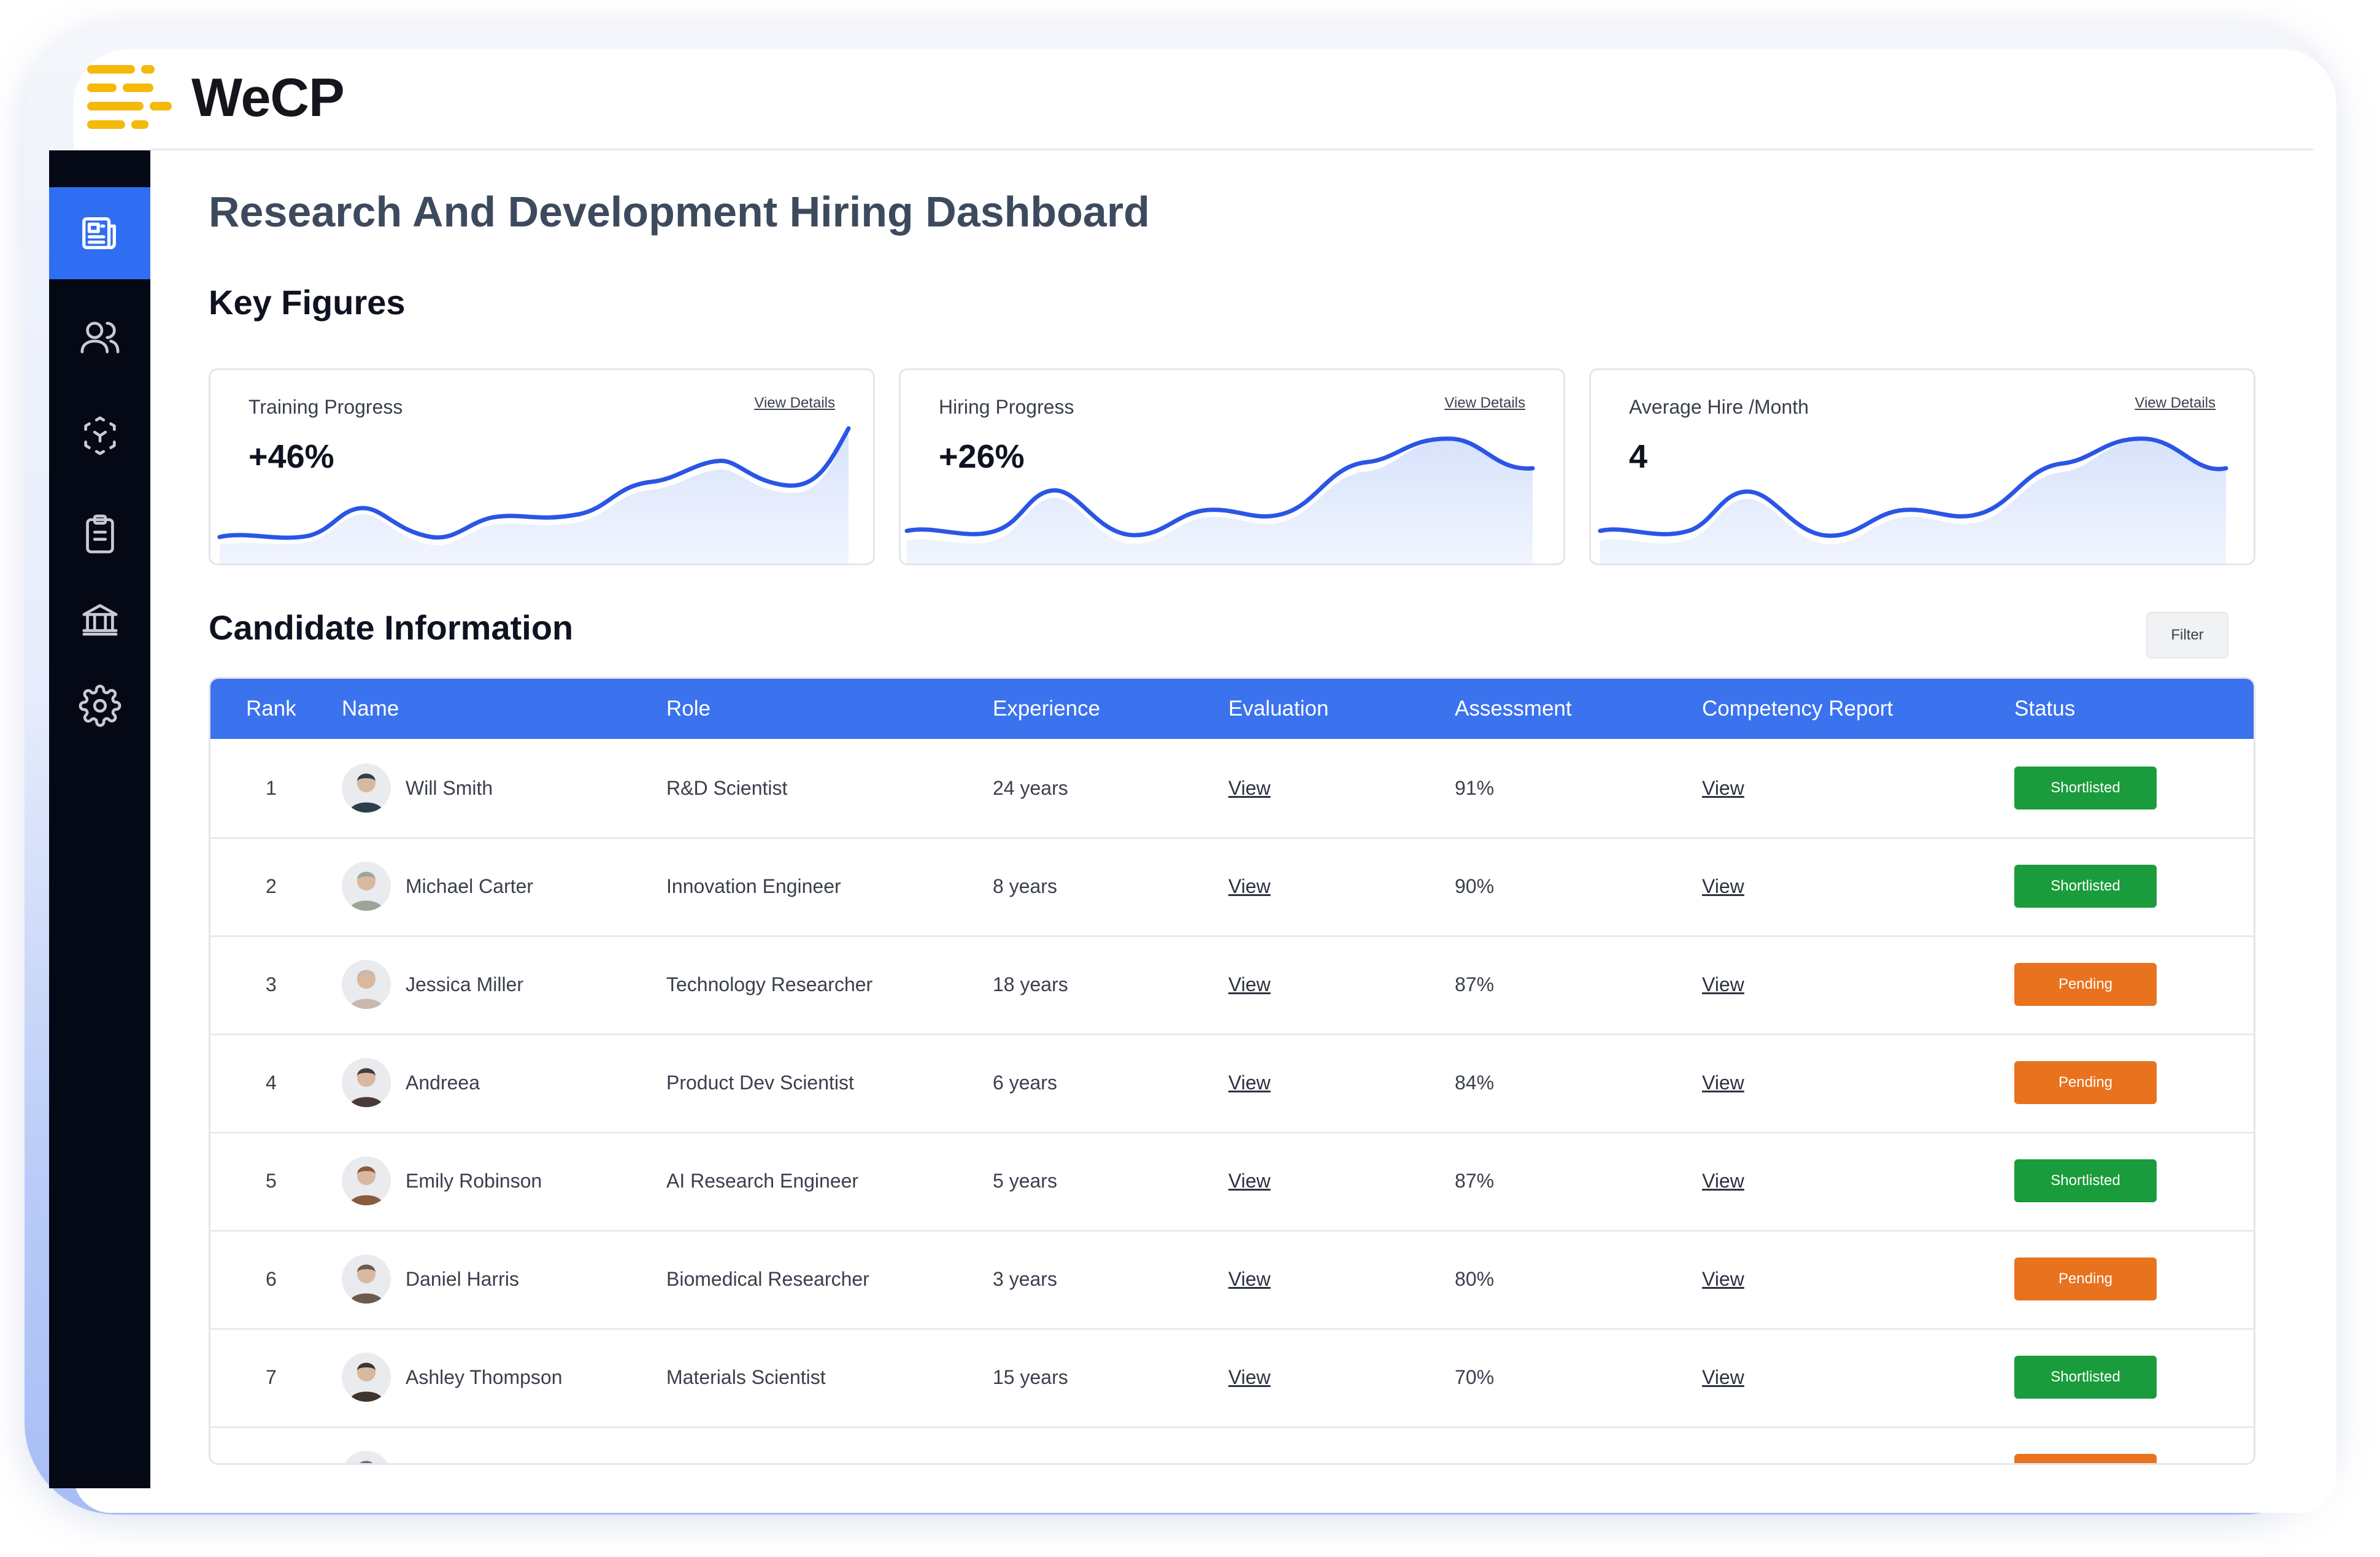 Image resolution: width=2380 pixels, height=1557 pixels. What do you see at coordinates (325, 407) in the screenshot?
I see `card-label: Training Progress` at bounding box center [325, 407].